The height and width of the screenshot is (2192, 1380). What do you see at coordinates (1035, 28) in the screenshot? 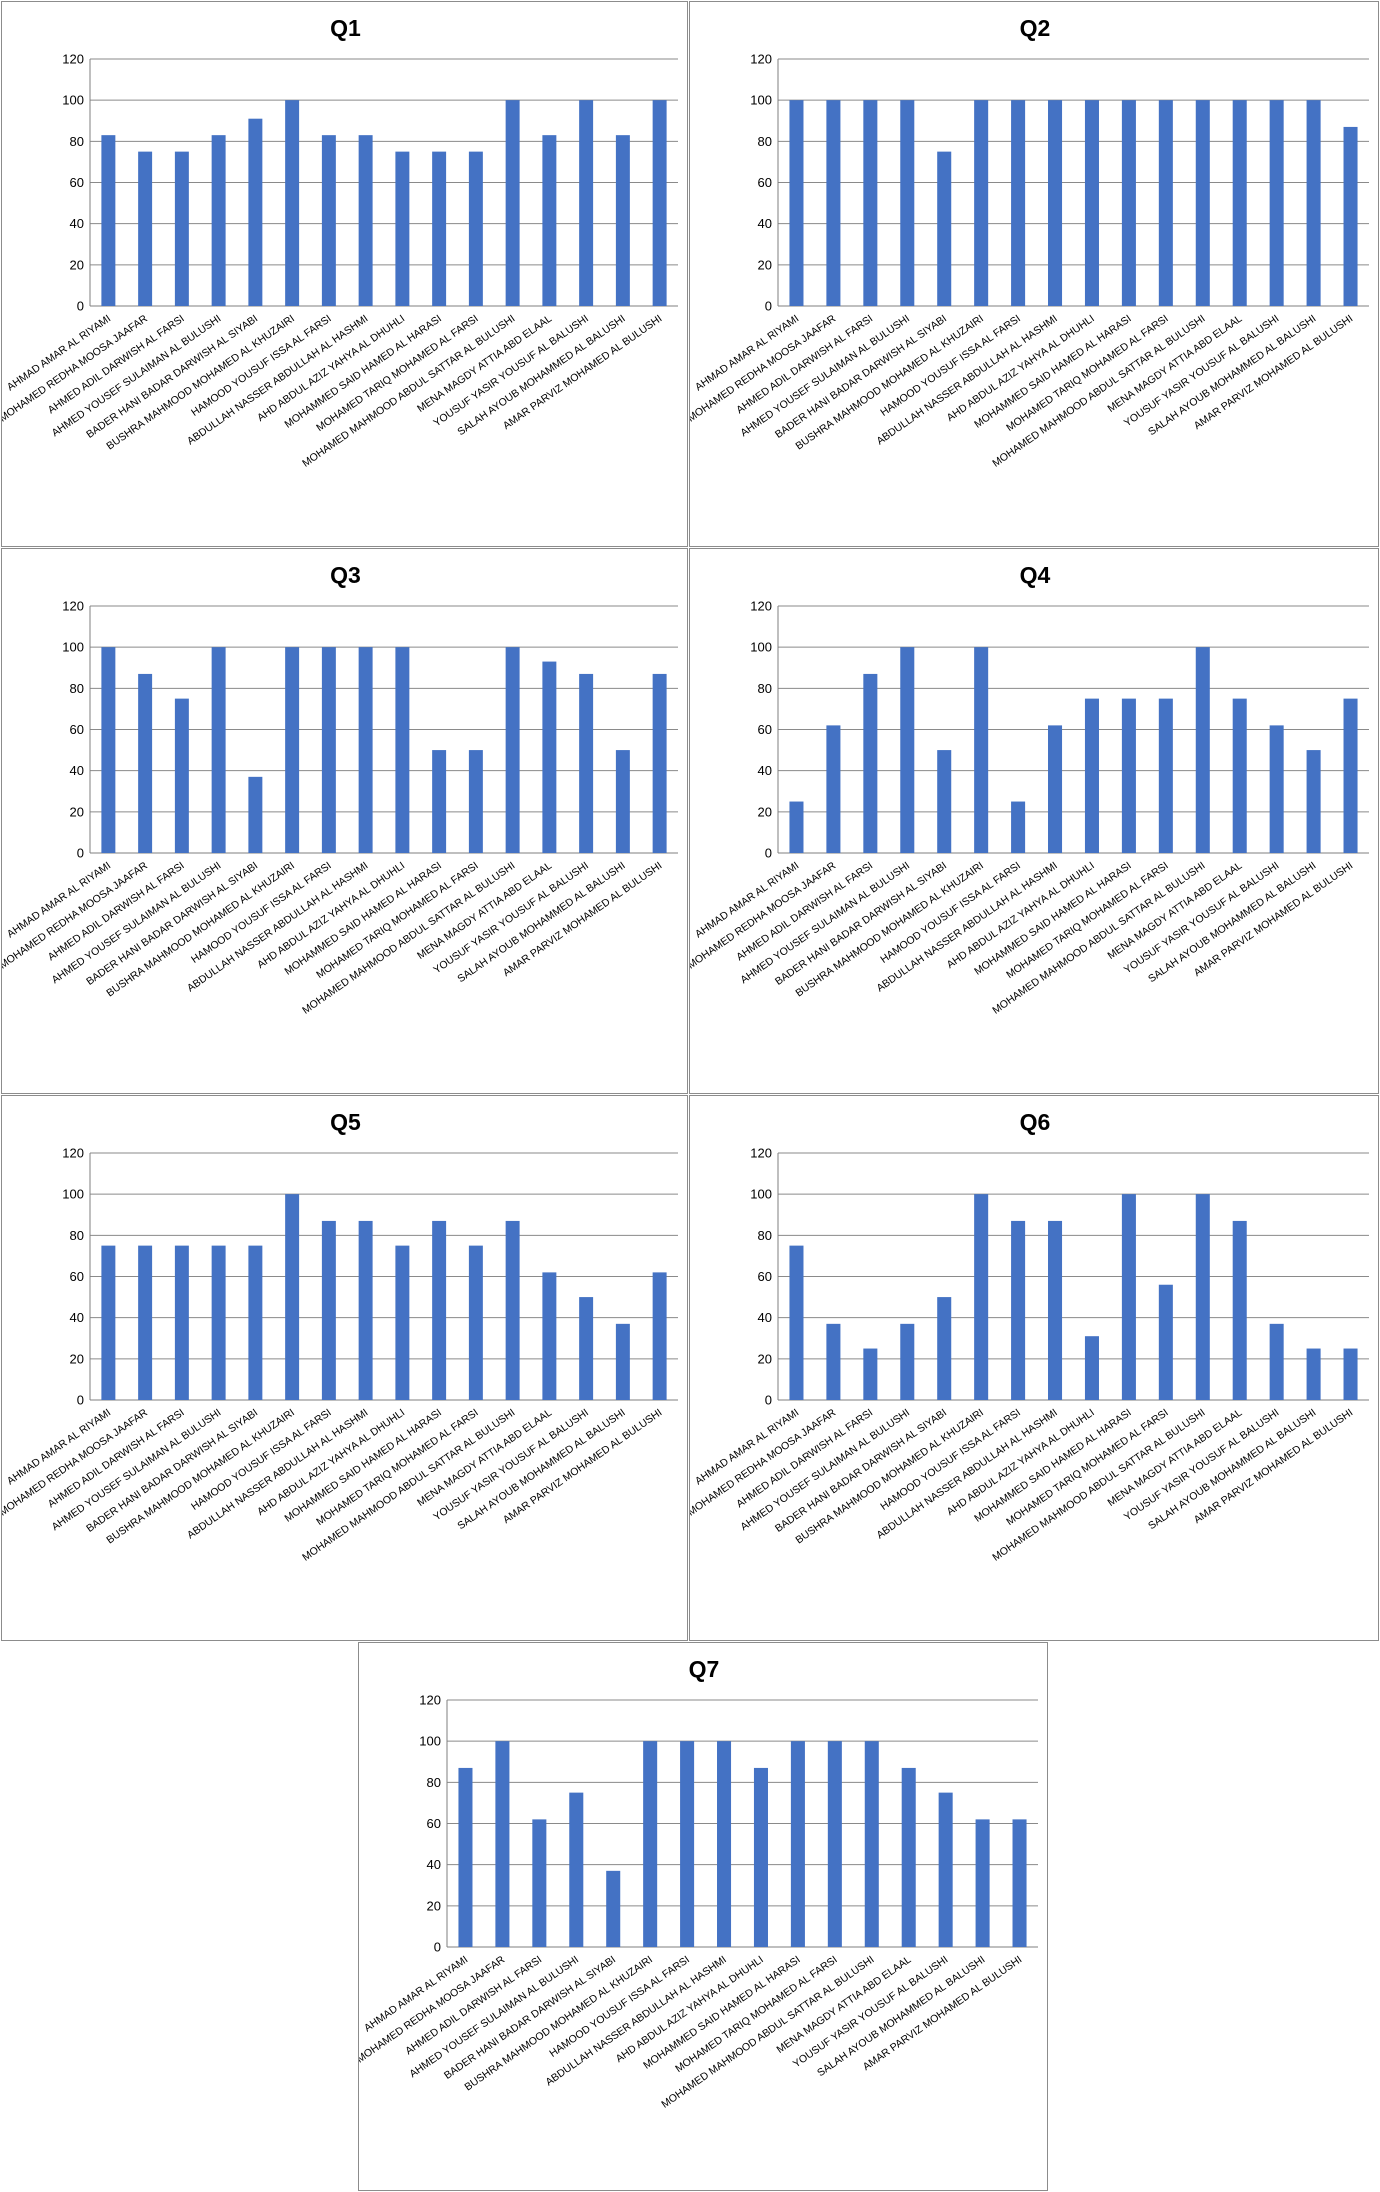
I see `chart-title: Q2` at bounding box center [1035, 28].